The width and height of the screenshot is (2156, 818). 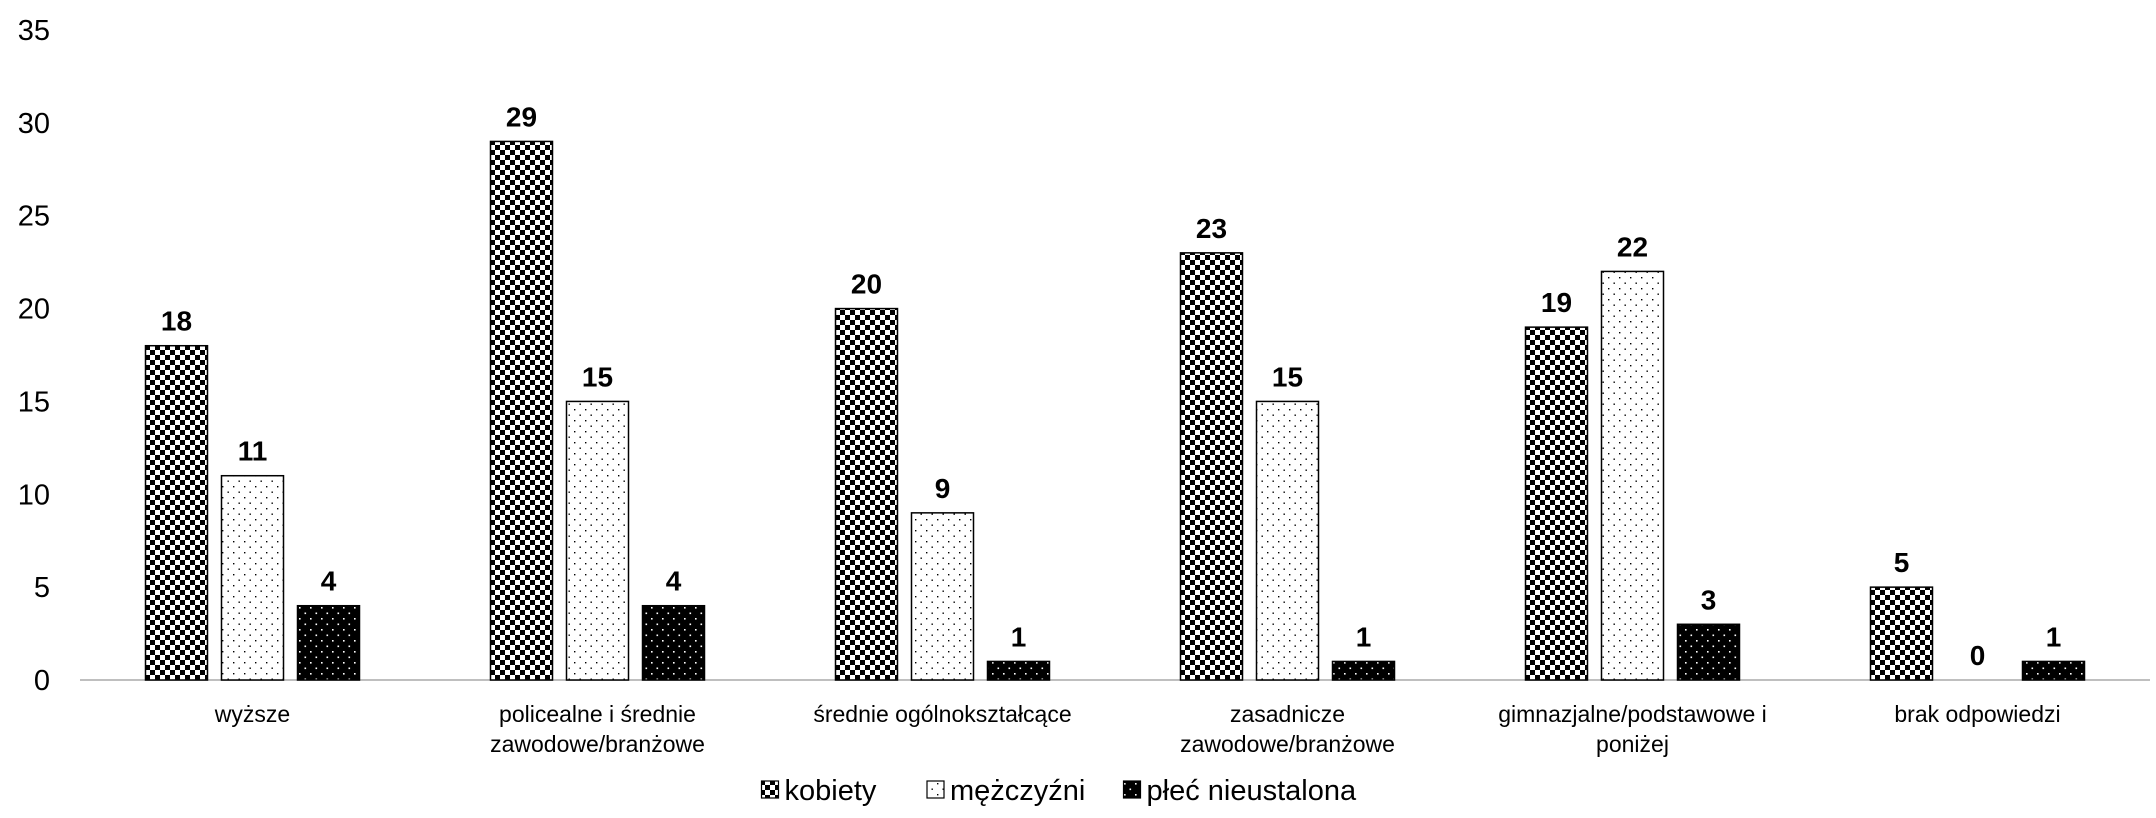 What do you see at coordinates (42, 588) in the screenshot?
I see `y-tick-label: 5` at bounding box center [42, 588].